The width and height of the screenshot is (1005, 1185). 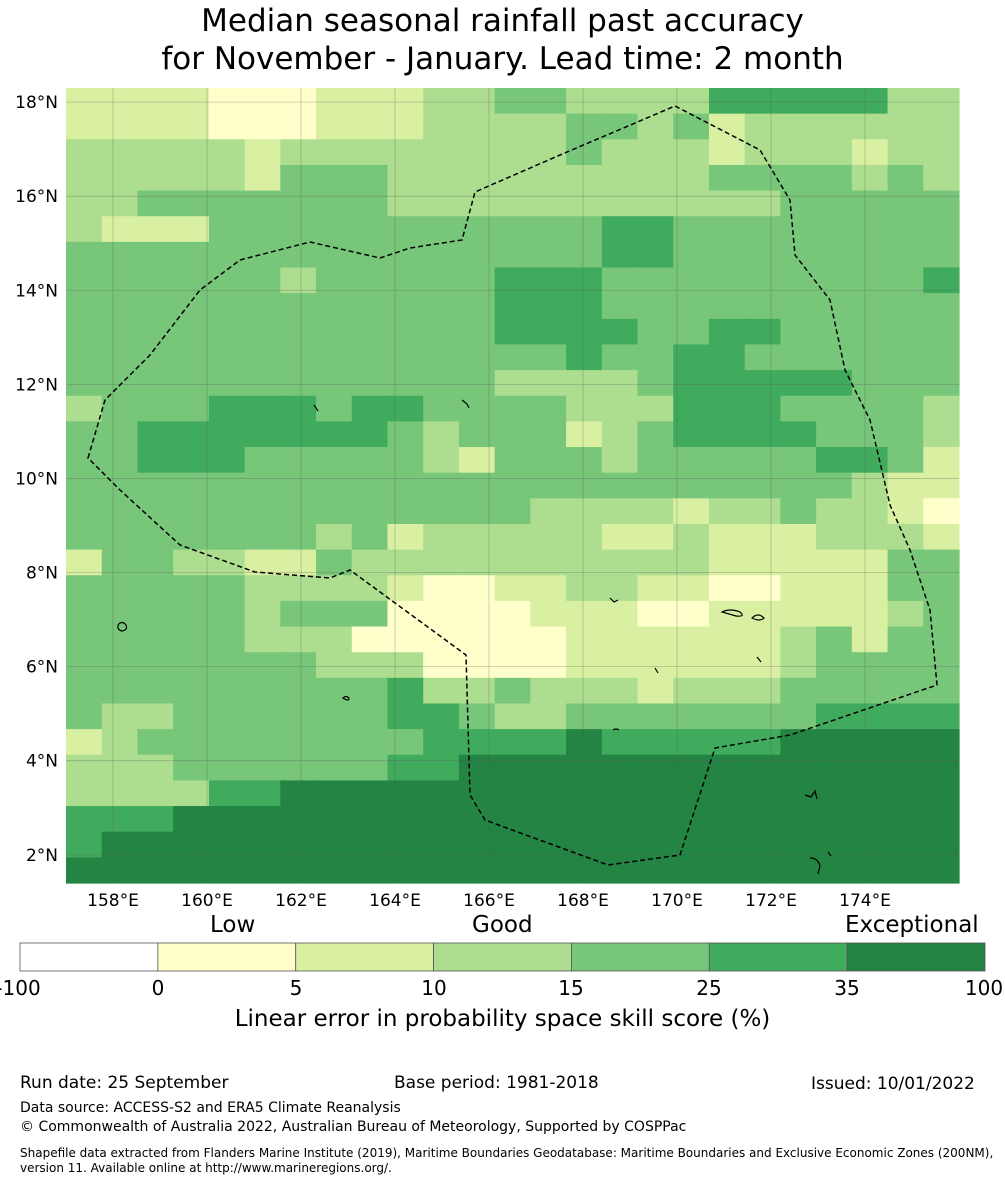 What do you see at coordinates (36, 103) in the screenshot?
I see `latitude-tick-label: 18°N` at bounding box center [36, 103].